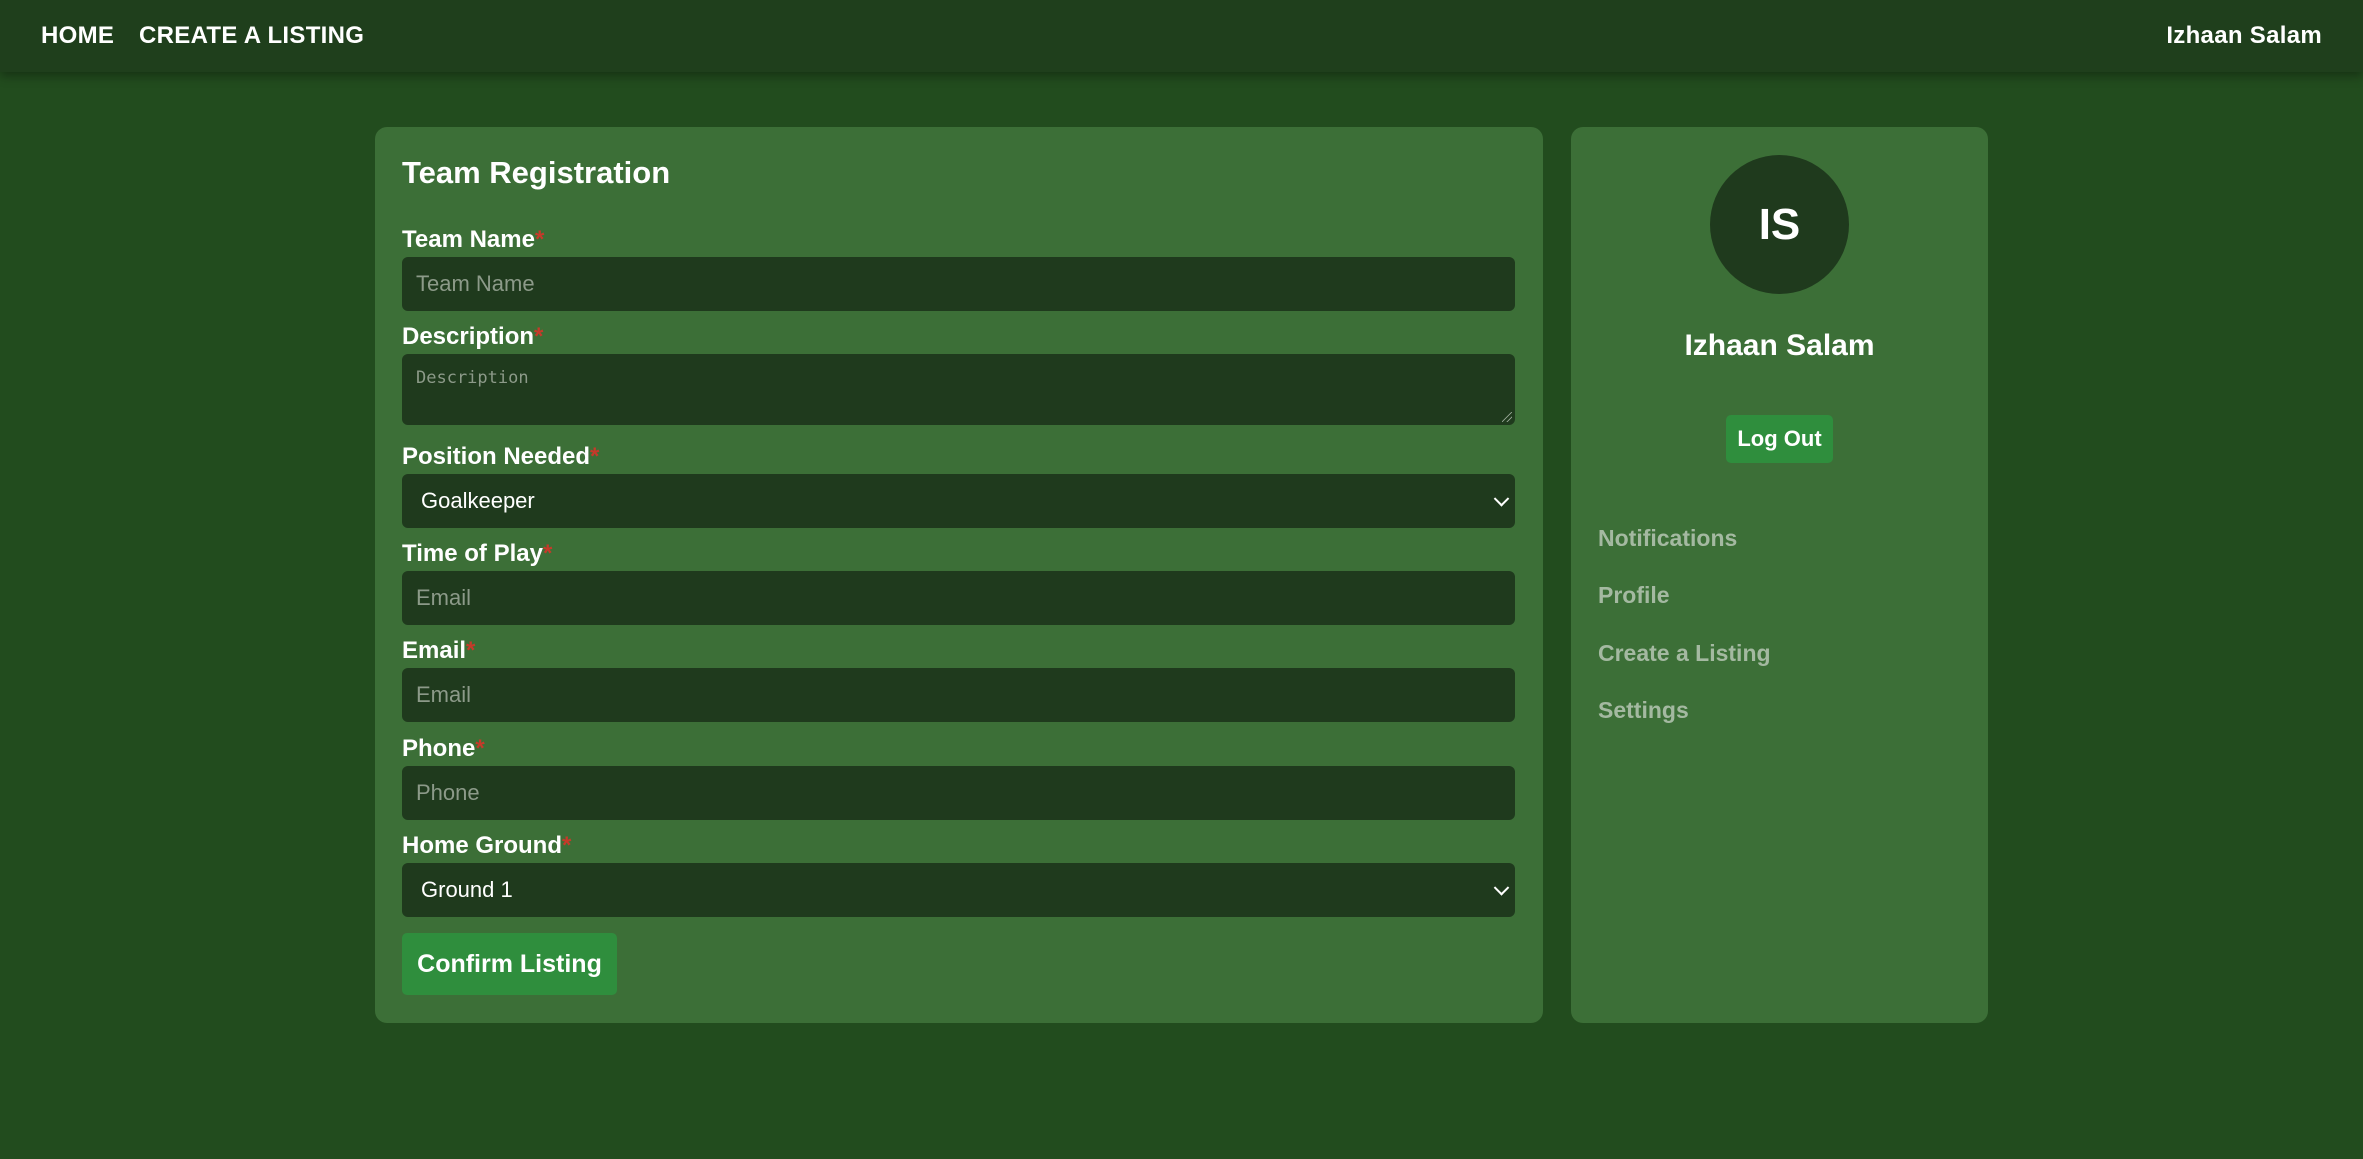 This screenshot has height=1159, width=2363. Describe the element at coordinates (958, 389) in the screenshot. I see `description-textarea: Description` at that location.